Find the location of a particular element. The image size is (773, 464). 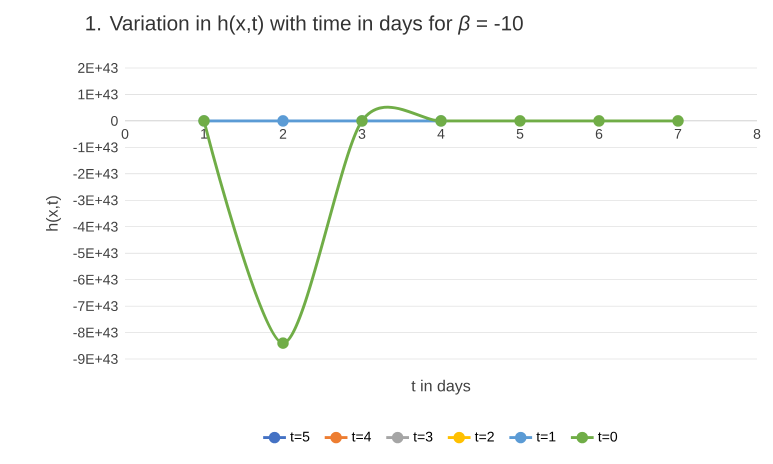

x-tick-label: 6 is located at coordinates (599, 133).